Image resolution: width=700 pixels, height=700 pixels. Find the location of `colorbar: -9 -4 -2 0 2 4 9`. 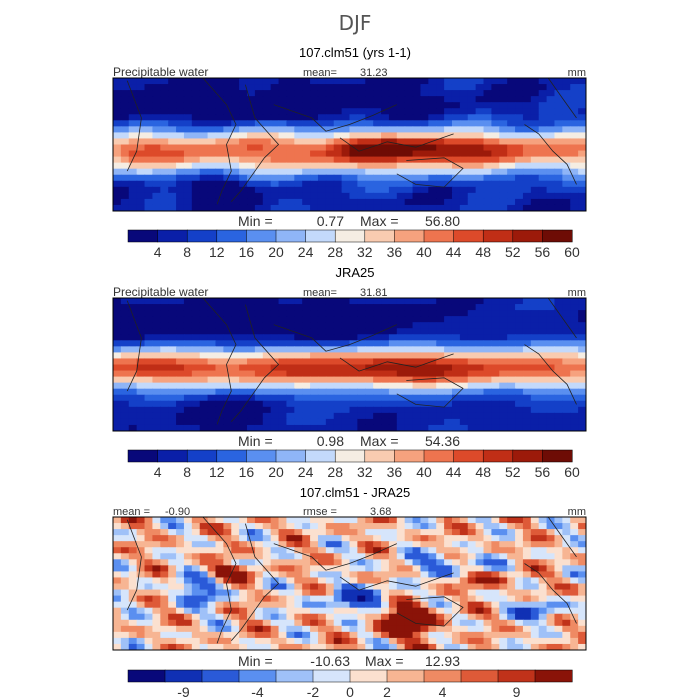

colorbar: -9 -4 -2 0 2 4 9 is located at coordinates (350, 684).